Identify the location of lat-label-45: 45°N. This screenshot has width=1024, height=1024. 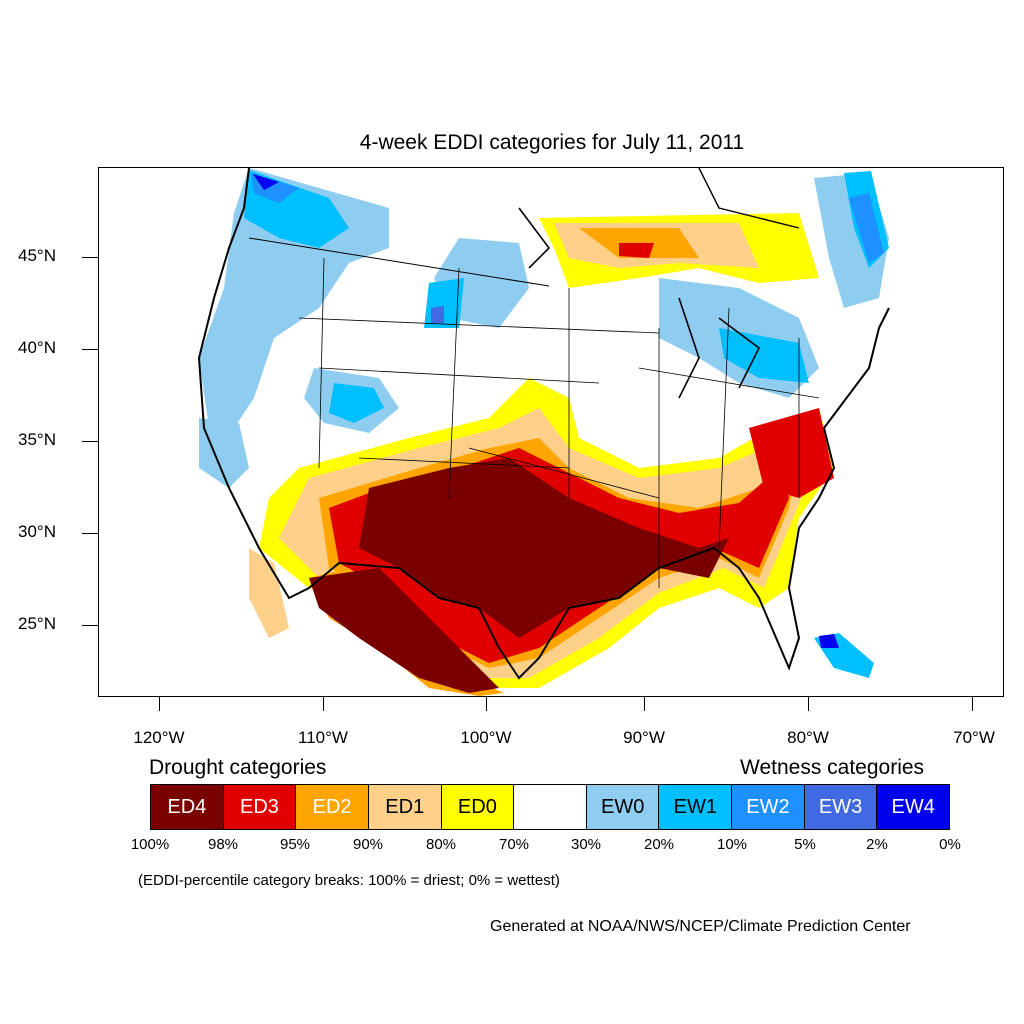
(37, 255).